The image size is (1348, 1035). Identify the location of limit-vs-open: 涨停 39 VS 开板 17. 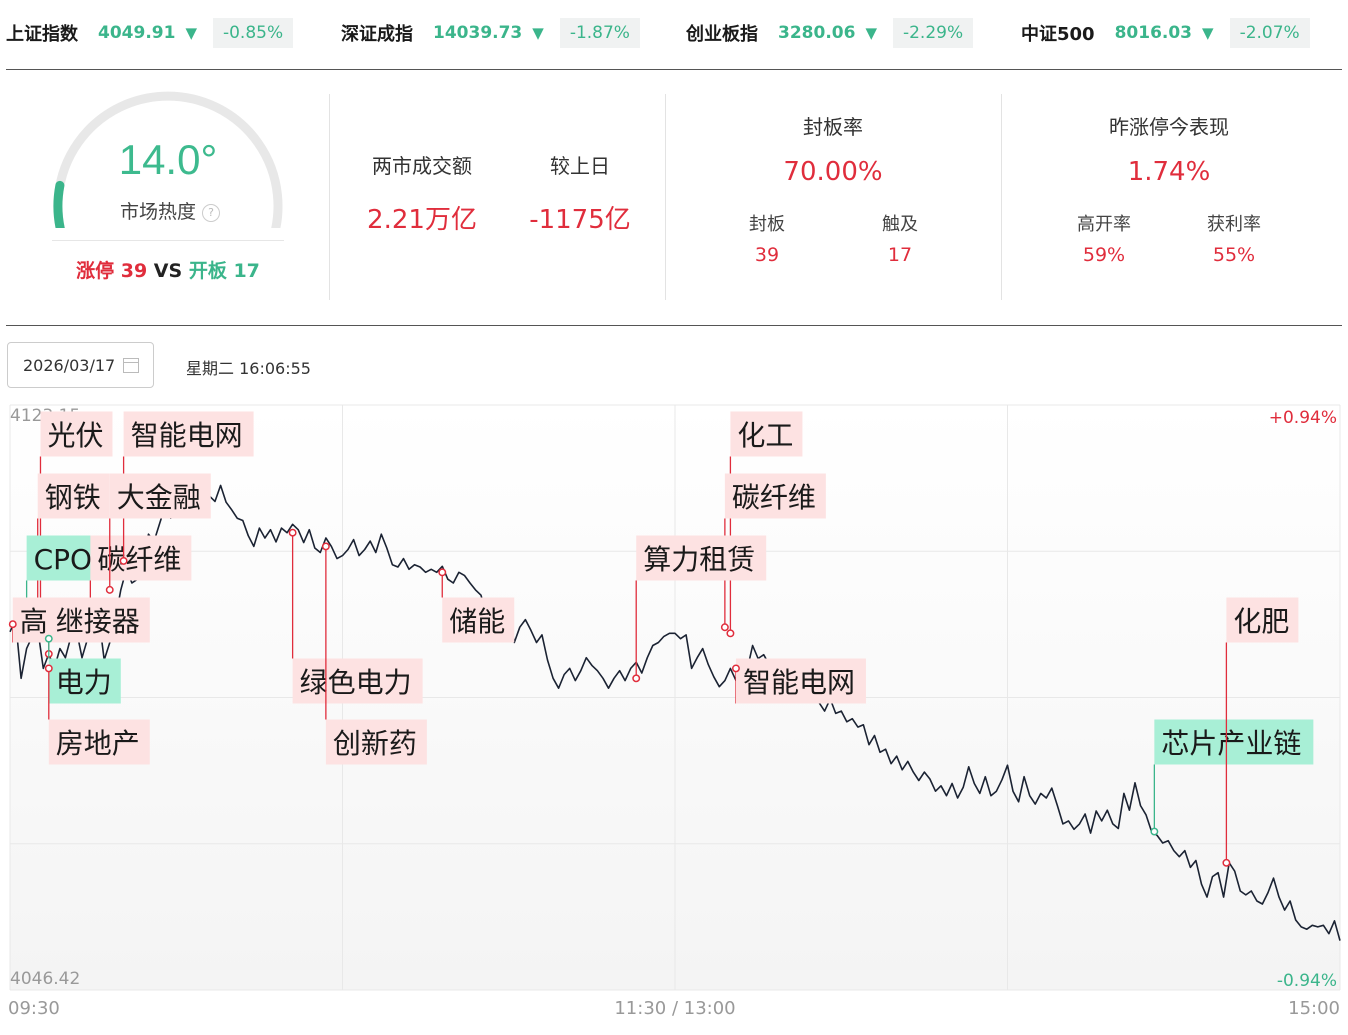
(168, 269).